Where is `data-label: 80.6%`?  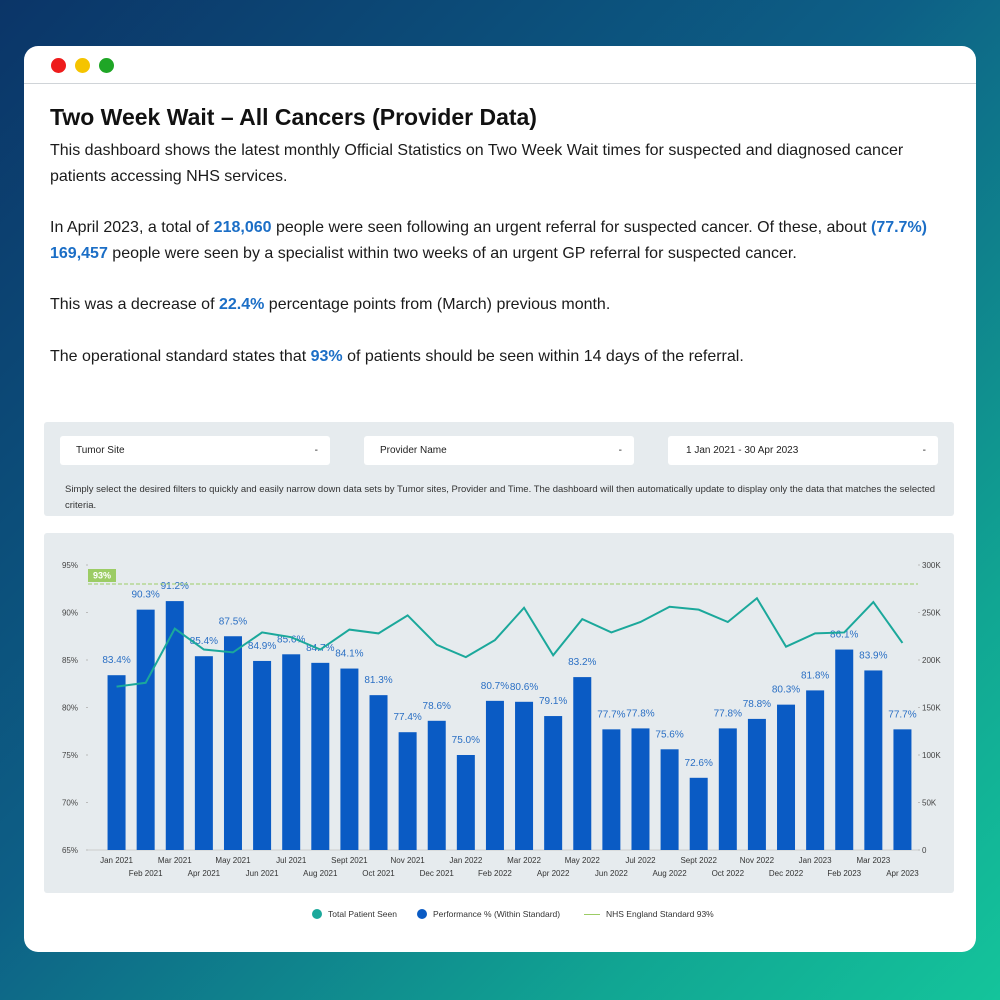
data-label: 80.6% is located at coordinates (524, 687).